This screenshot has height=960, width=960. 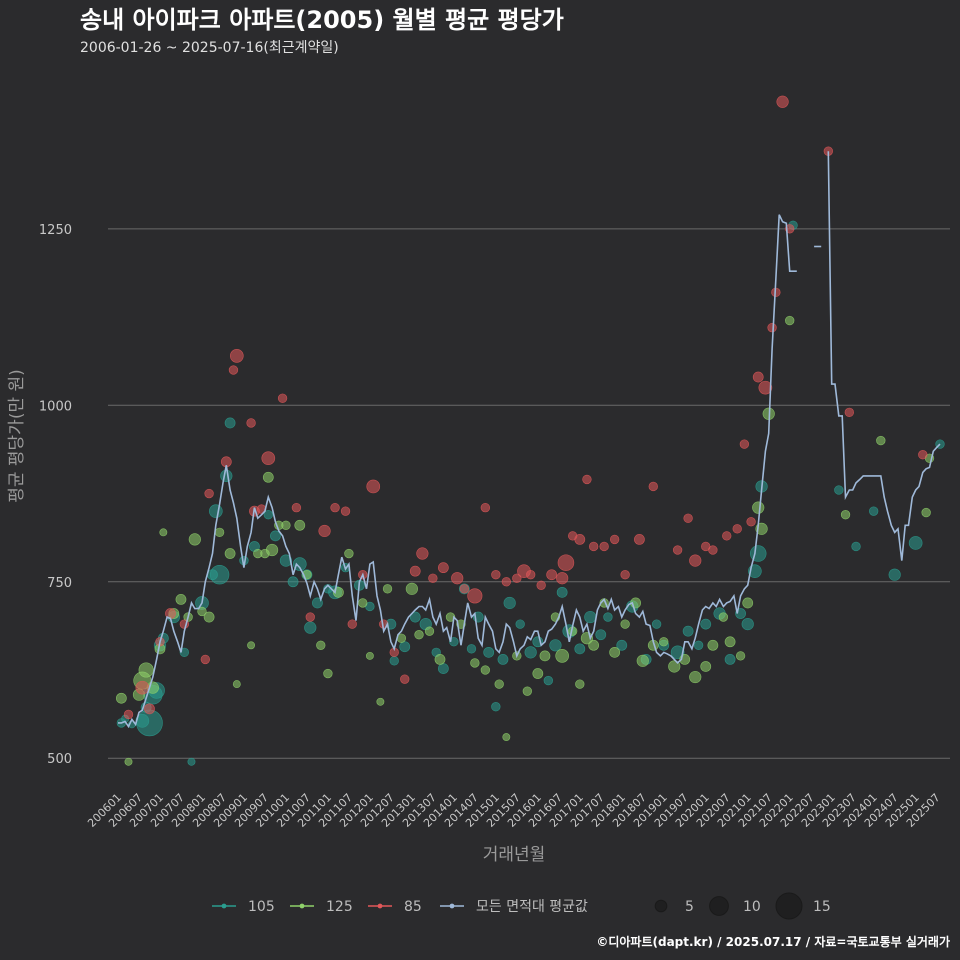 What do you see at coordinates (322, 20) in the screenshot?
I see `chart-title: 송내 아이파크 아파트(2005) 월별 평균 평당가` at bounding box center [322, 20].